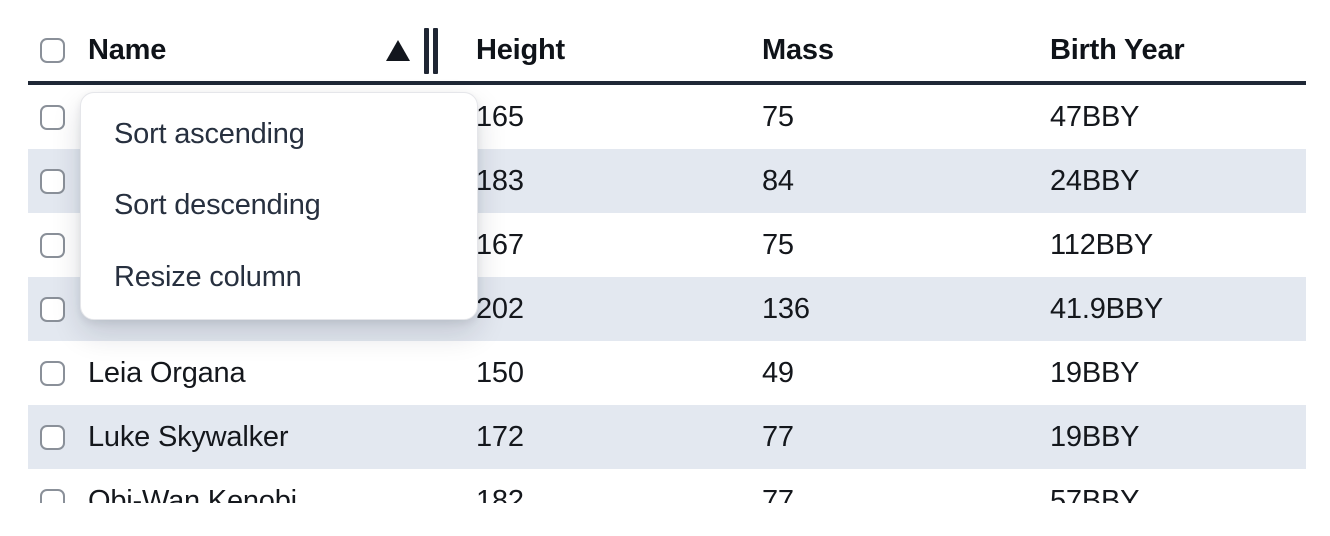 Image resolution: width=1330 pixels, height=536 pixels. What do you see at coordinates (521, 50) in the screenshot?
I see `column-header-height: Height` at bounding box center [521, 50].